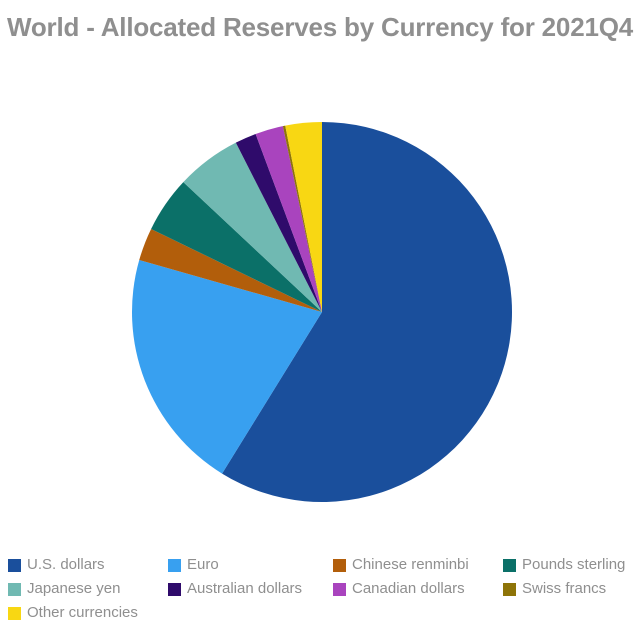  I want to click on pie-slice-australian-dollars, so click(278, 222).